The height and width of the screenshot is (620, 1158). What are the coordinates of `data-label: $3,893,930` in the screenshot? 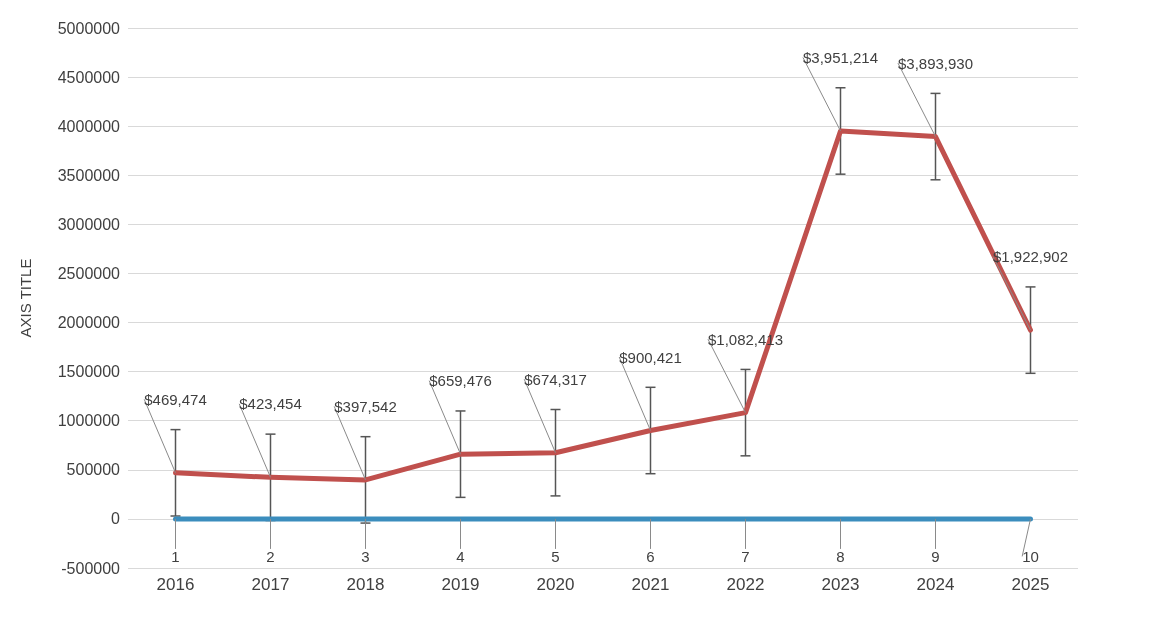 It's located at (935, 63).